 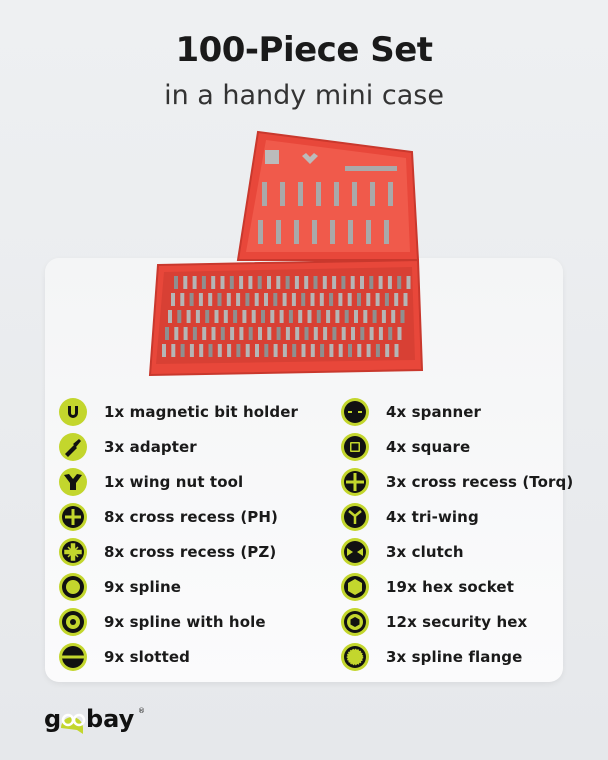 I want to click on list-item: 1x wing nut tool, so click(x=178, y=481).